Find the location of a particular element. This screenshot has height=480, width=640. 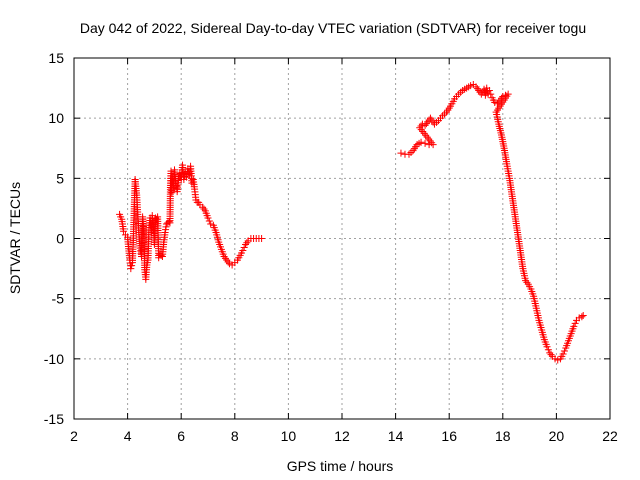

x-tick-label: 20 is located at coordinates (557, 436).